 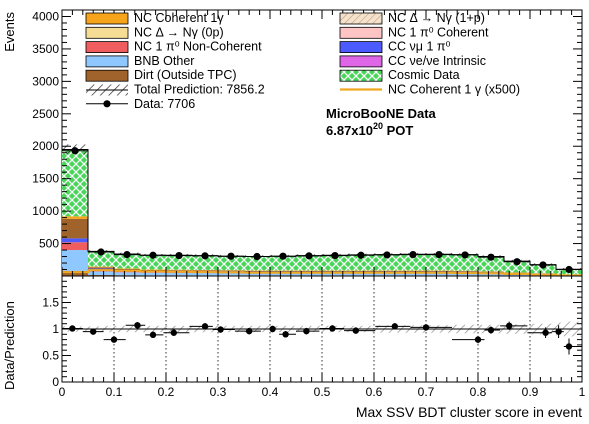 I want to click on bottom-x-tick-label: 0, so click(x=62, y=392).